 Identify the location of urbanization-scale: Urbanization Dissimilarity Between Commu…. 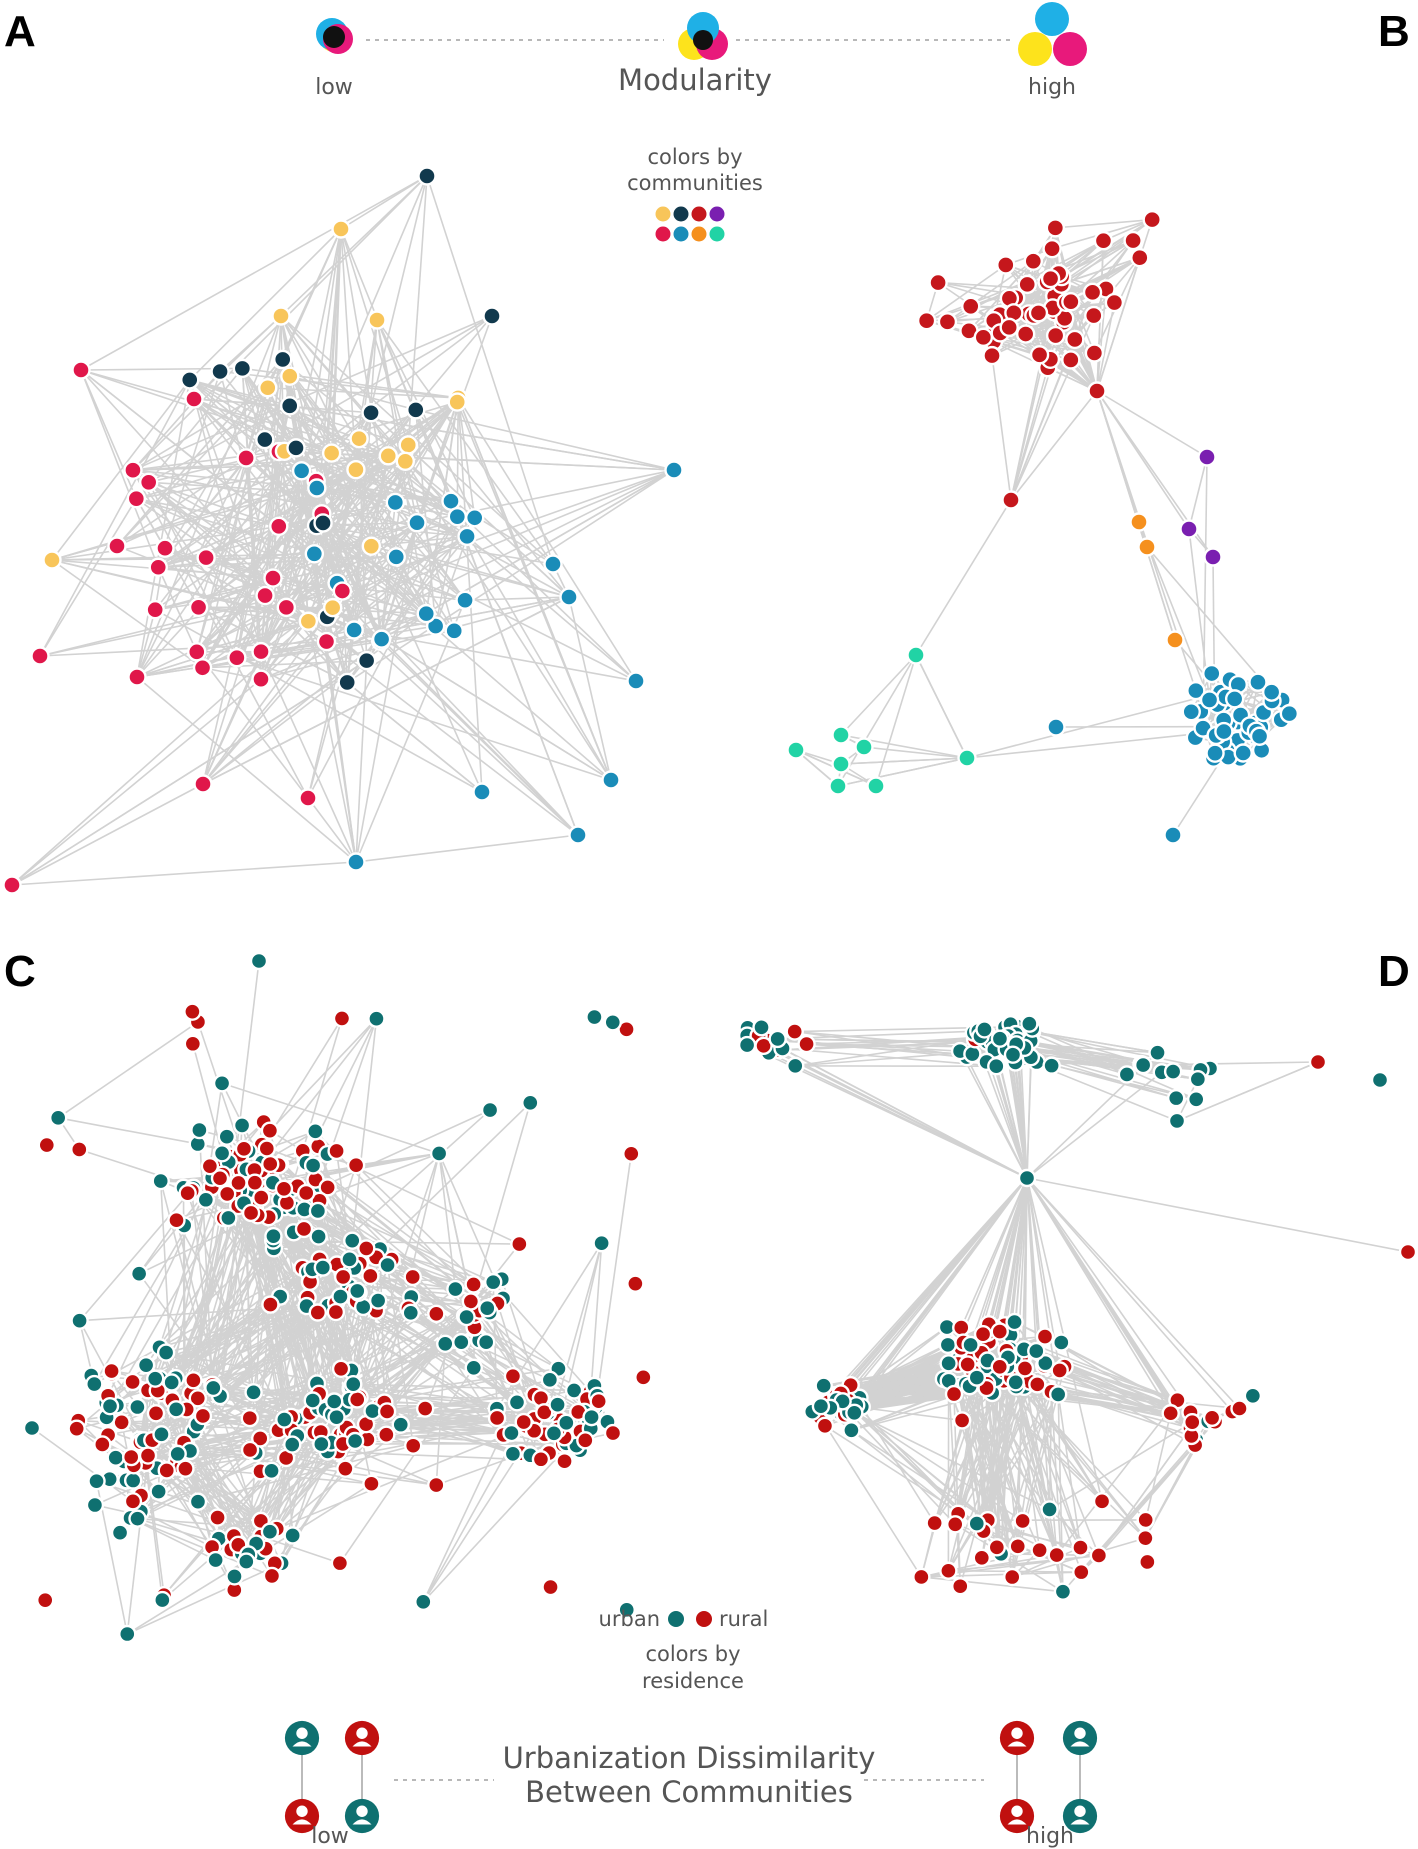
(691, 1784).